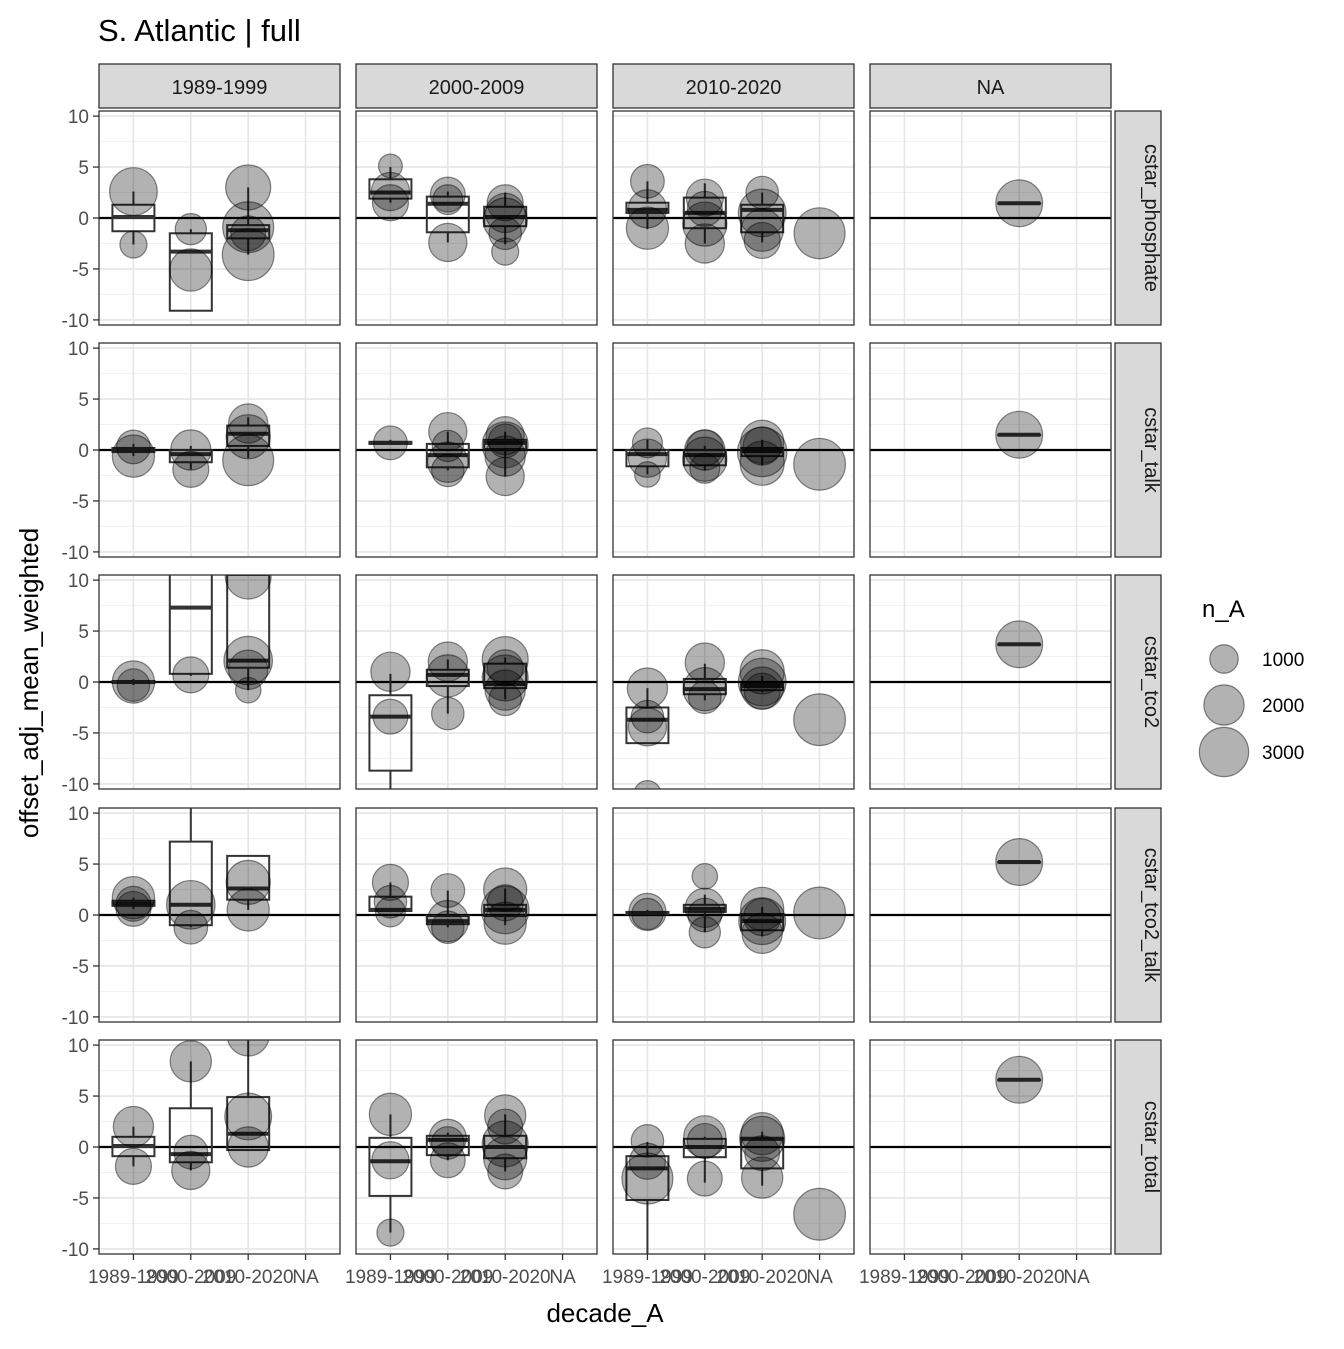 The width and height of the screenshot is (1344, 1349). Describe the element at coordinates (1283, 753) in the screenshot. I see `legend-label: 3000` at that location.